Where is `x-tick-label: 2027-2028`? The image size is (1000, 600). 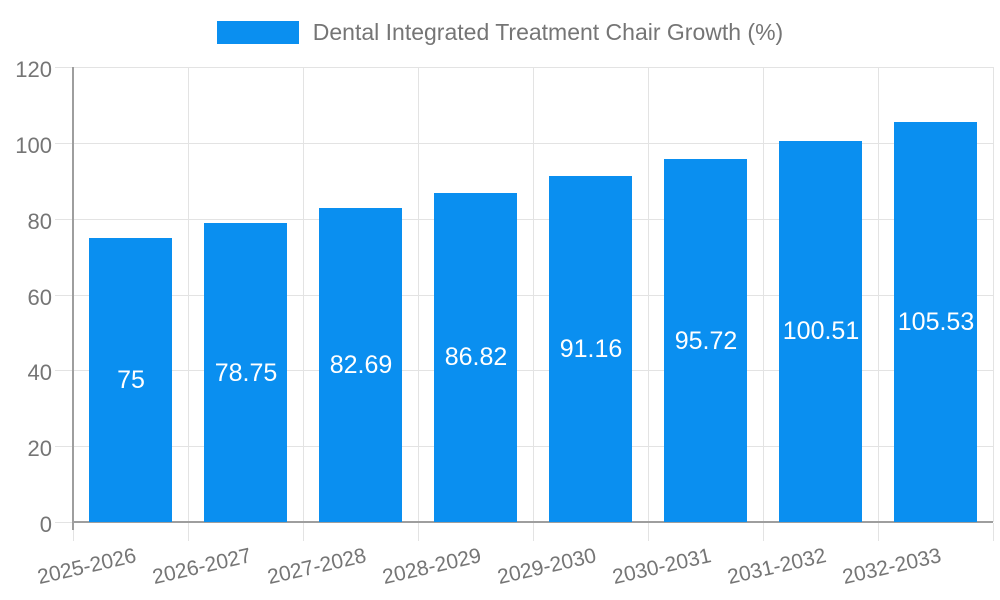
x-tick-label: 2027-2028 is located at coordinates (316, 567).